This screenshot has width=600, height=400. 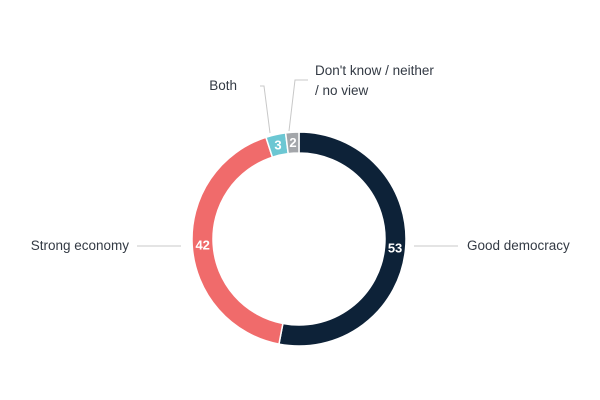 What do you see at coordinates (223, 85) in the screenshot?
I see `category-label-both: Both` at bounding box center [223, 85].